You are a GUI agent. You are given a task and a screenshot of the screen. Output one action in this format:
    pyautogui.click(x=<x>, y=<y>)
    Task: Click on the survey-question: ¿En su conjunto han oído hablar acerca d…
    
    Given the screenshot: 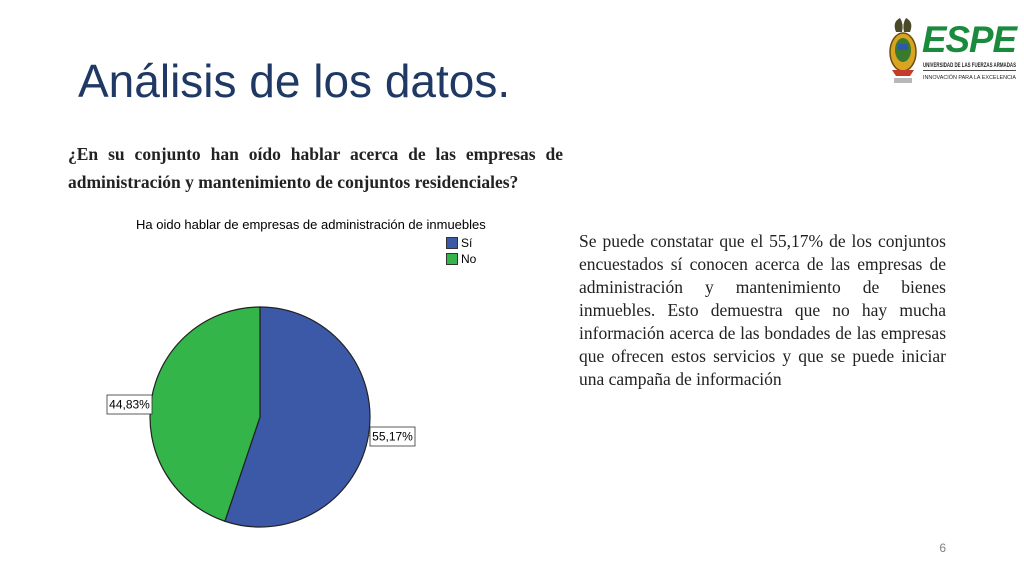 What is the action you would take?
    pyautogui.click(x=315, y=168)
    